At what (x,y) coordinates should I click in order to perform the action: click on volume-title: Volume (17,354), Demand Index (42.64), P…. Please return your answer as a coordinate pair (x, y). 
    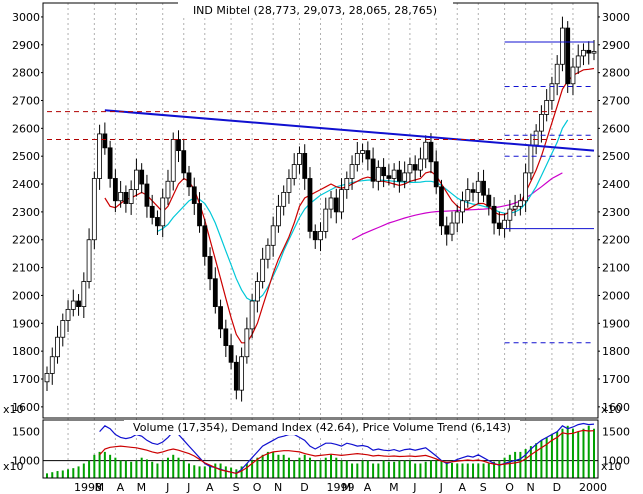
    Looking at the image, I should click on (322, 427).